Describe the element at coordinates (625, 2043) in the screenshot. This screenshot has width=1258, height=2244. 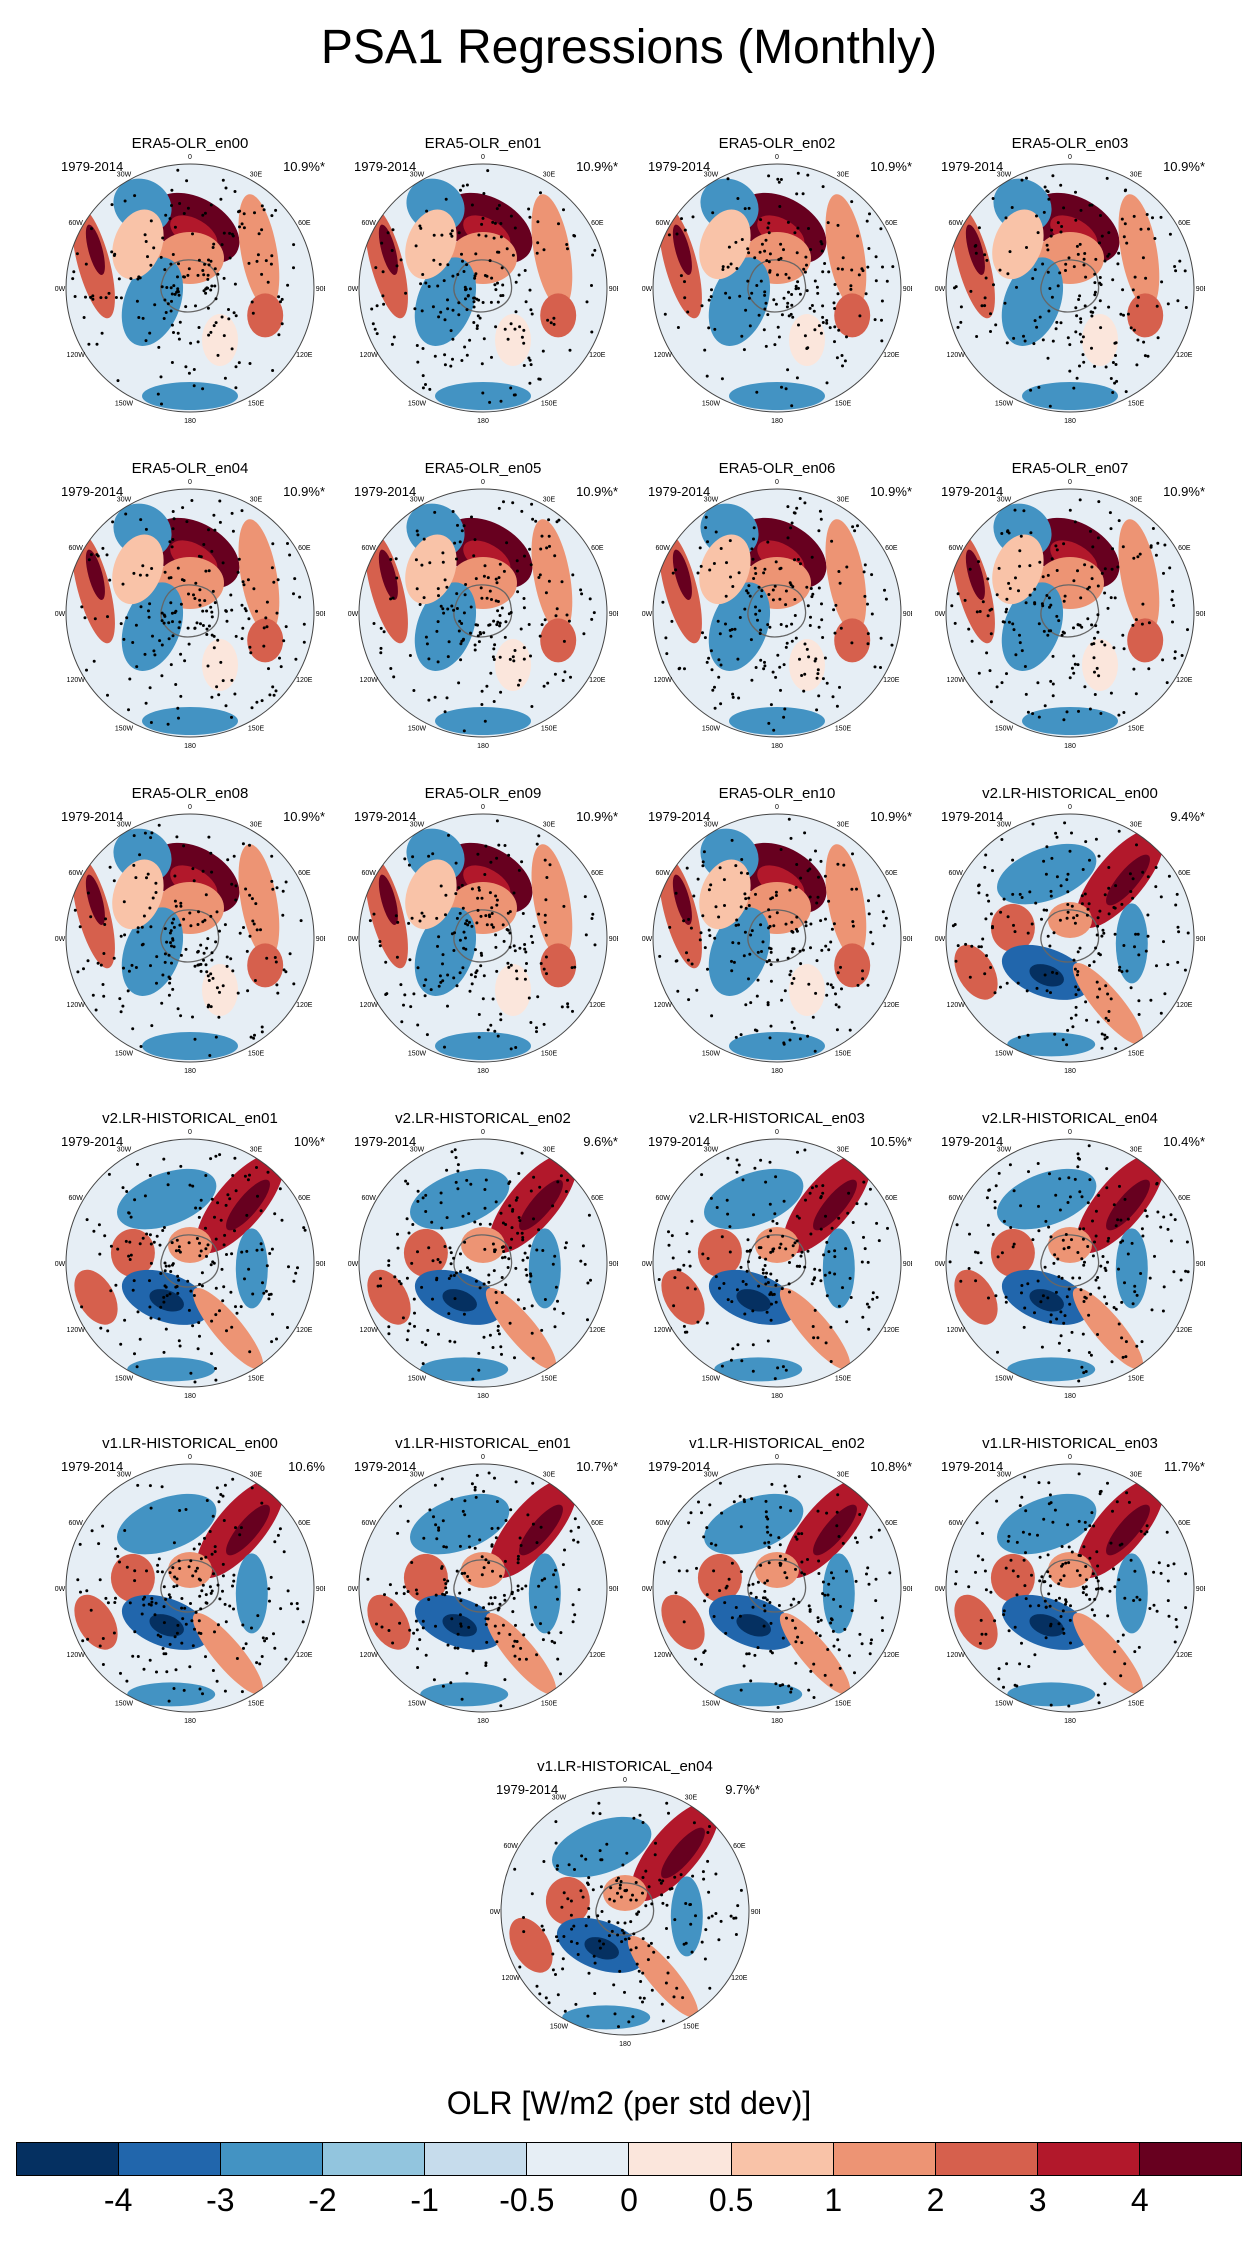
I see `lon-label: 180` at that location.